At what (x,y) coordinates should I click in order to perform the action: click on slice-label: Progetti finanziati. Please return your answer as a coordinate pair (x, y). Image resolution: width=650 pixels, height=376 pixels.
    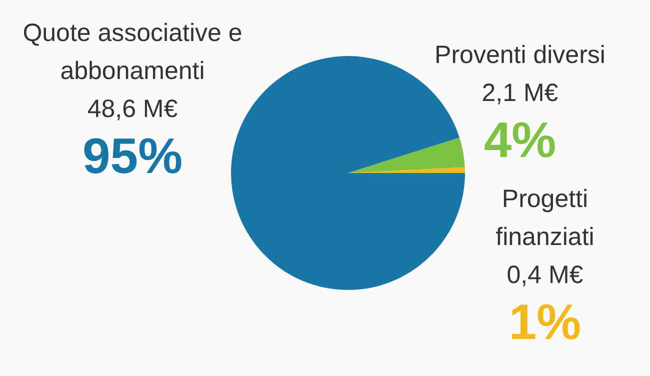
    Looking at the image, I should click on (545, 218).